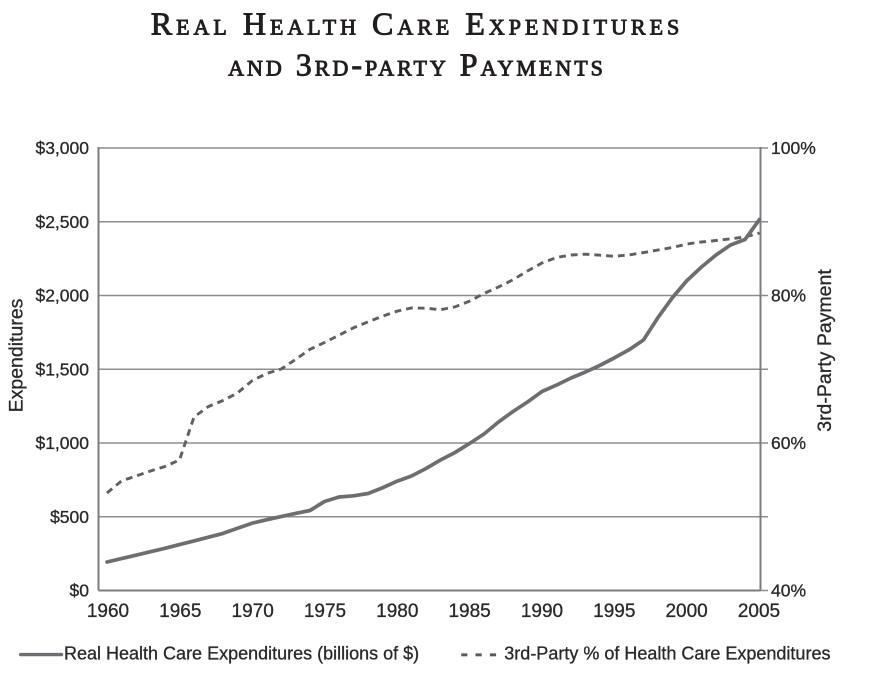 Image resolution: width=876 pixels, height=689 pixels. Describe the element at coordinates (788, 591) in the screenshot. I see `svg-text: 40%` at that location.